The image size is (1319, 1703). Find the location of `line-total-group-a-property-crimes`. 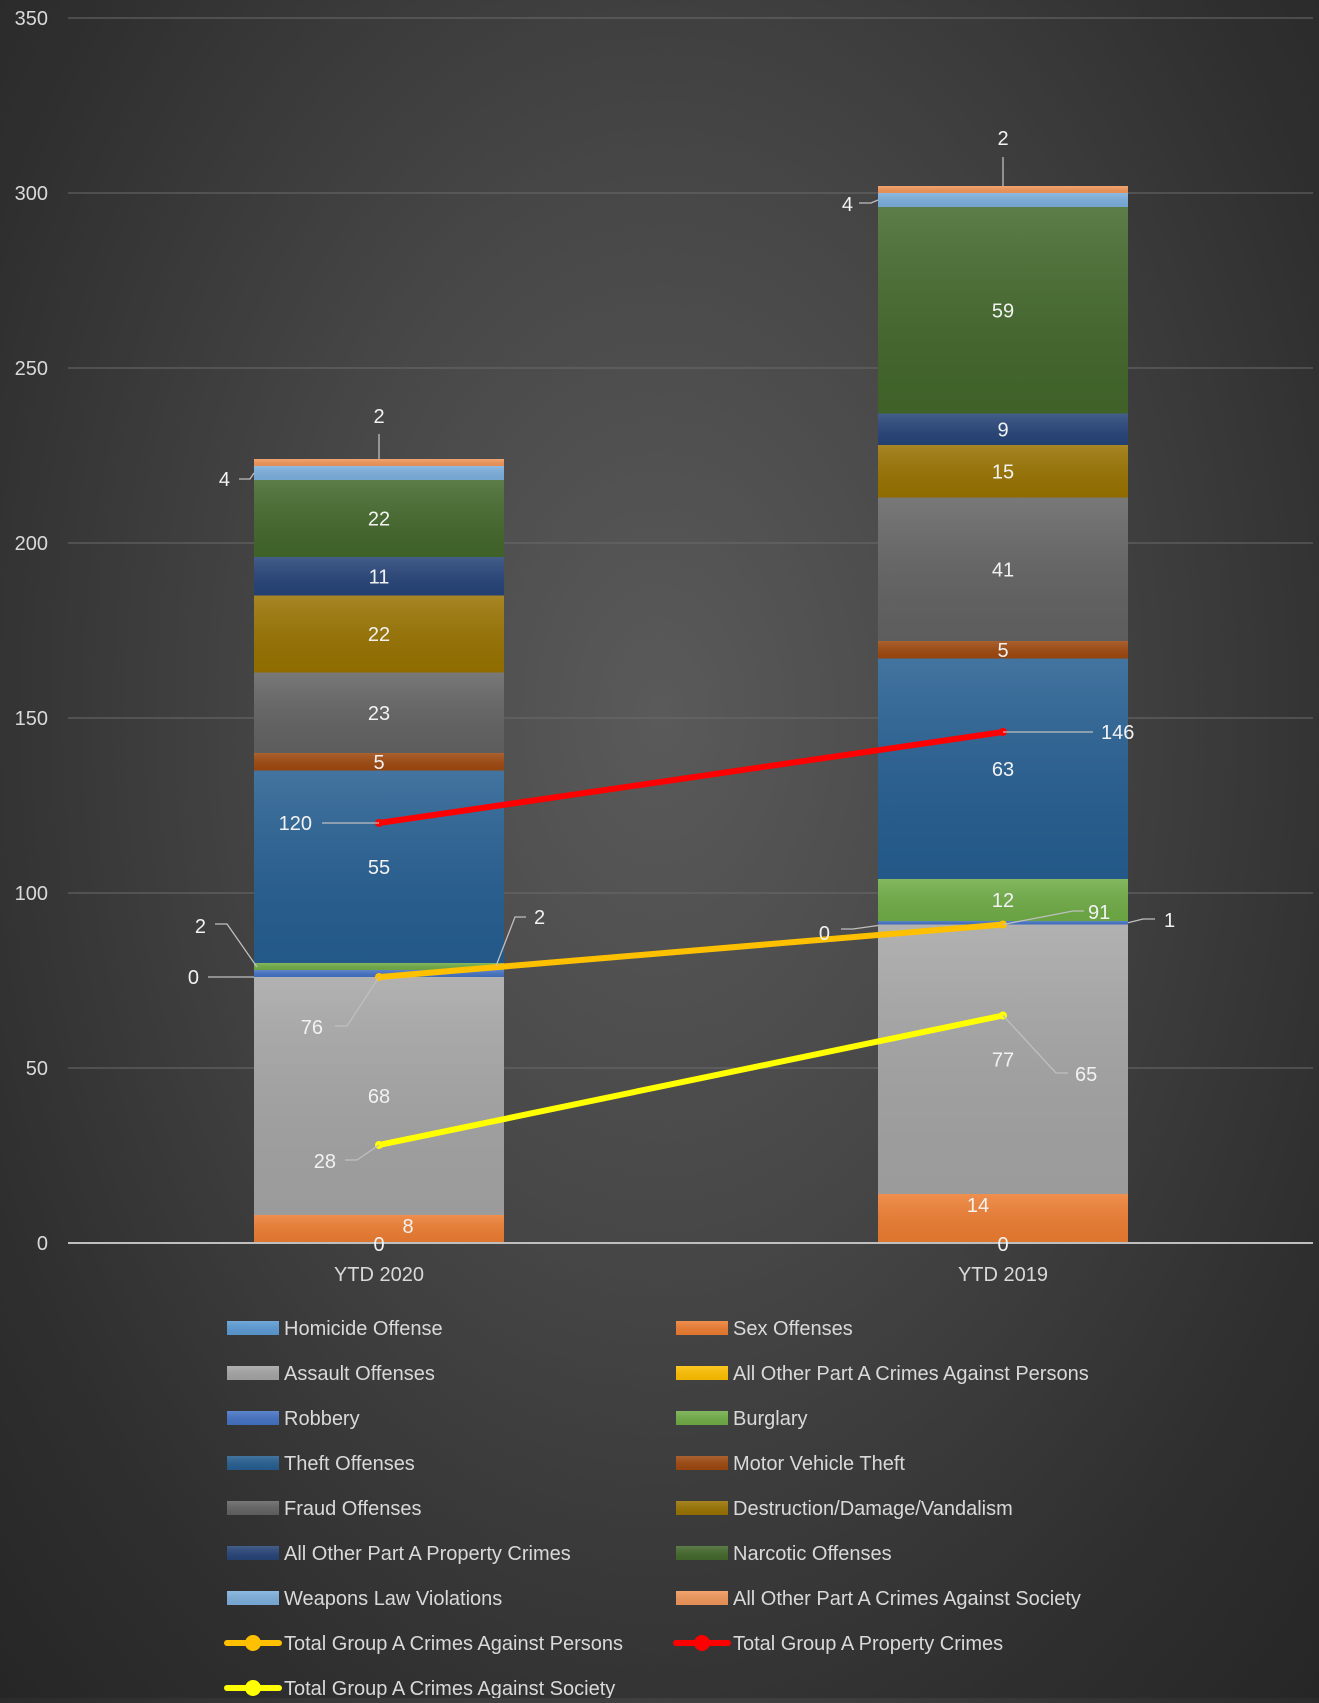

line-total-group-a-property-crimes is located at coordinates (691, 777).